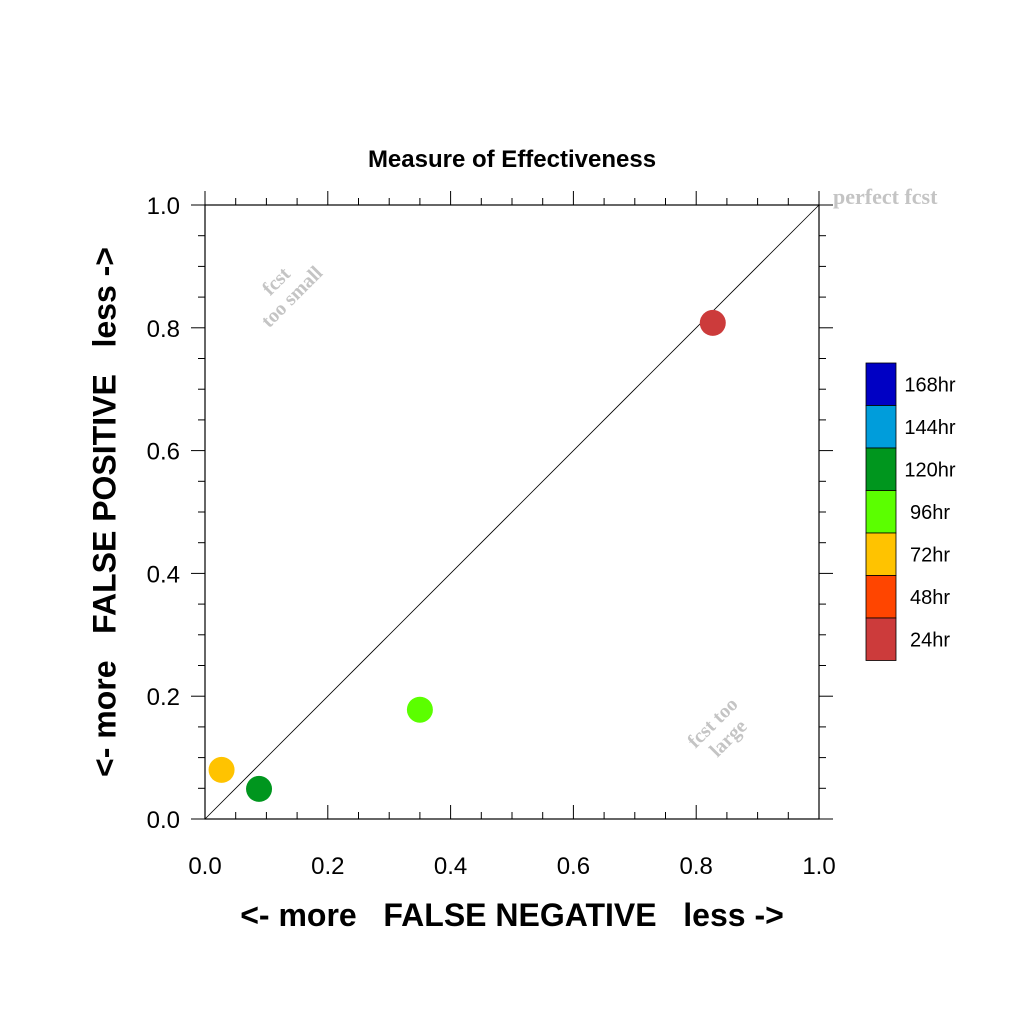 Image resolution: width=1024 pixels, height=1024 pixels. I want to click on too-small-annotation: fcst too small, so click(292, 297).